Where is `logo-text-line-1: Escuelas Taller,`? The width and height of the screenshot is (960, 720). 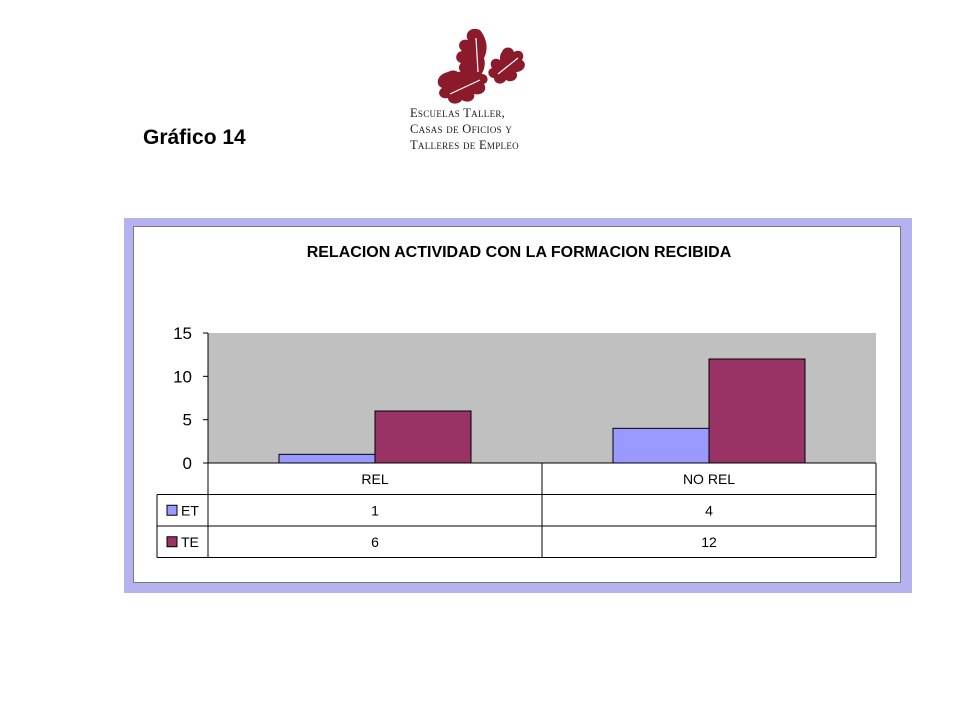
logo-text-line-1: Escuelas Taller, is located at coordinates (458, 113).